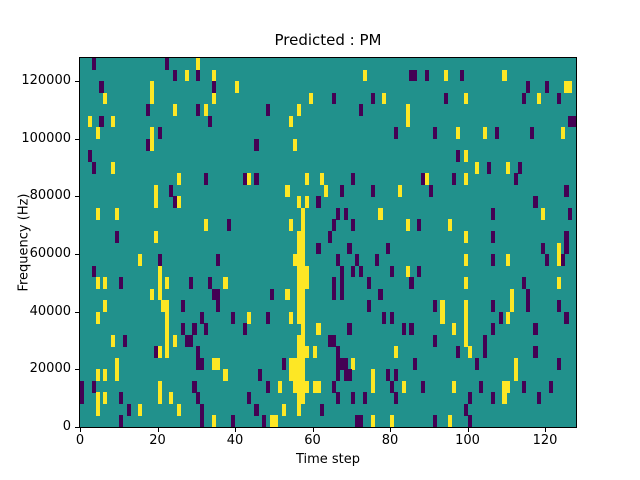 The width and height of the screenshot is (640, 480). I want to click on chart-title: Predicted : PM, so click(328, 40).